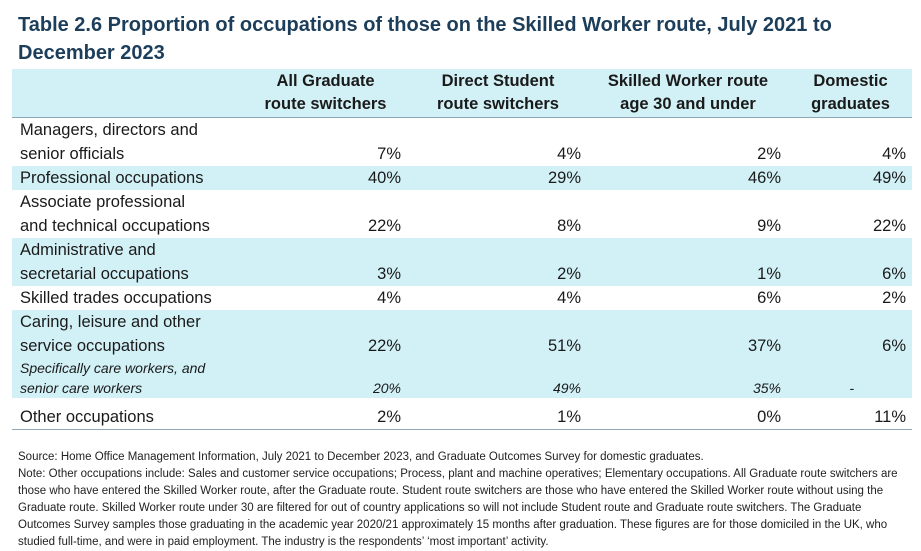  What do you see at coordinates (324, 141) in the screenshot?
I see `cell-value: 7%` at bounding box center [324, 141].